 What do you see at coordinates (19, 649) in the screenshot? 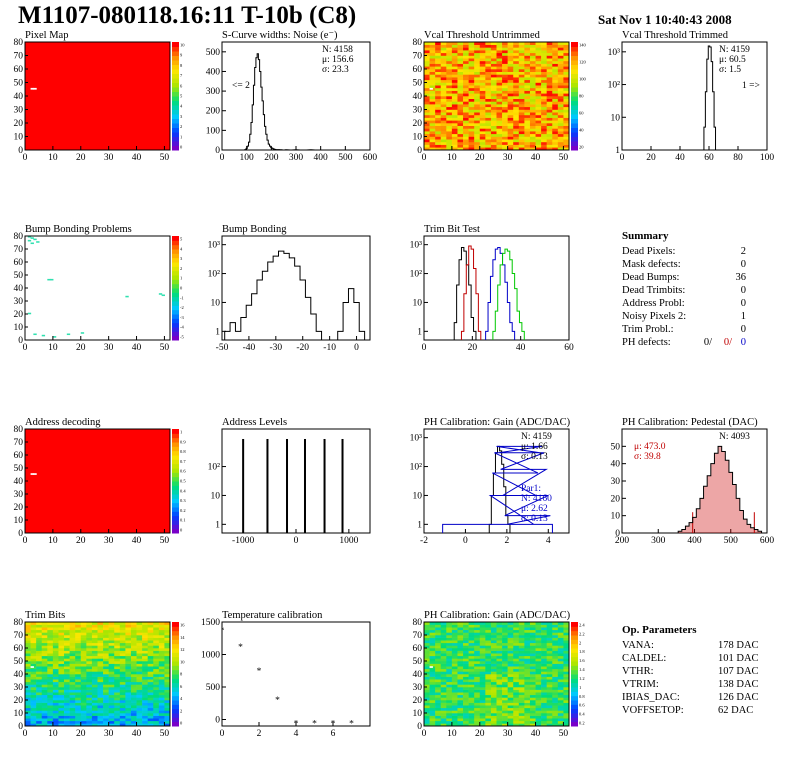
I see `y-tick-label: 60` at bounding box center [19, 649].